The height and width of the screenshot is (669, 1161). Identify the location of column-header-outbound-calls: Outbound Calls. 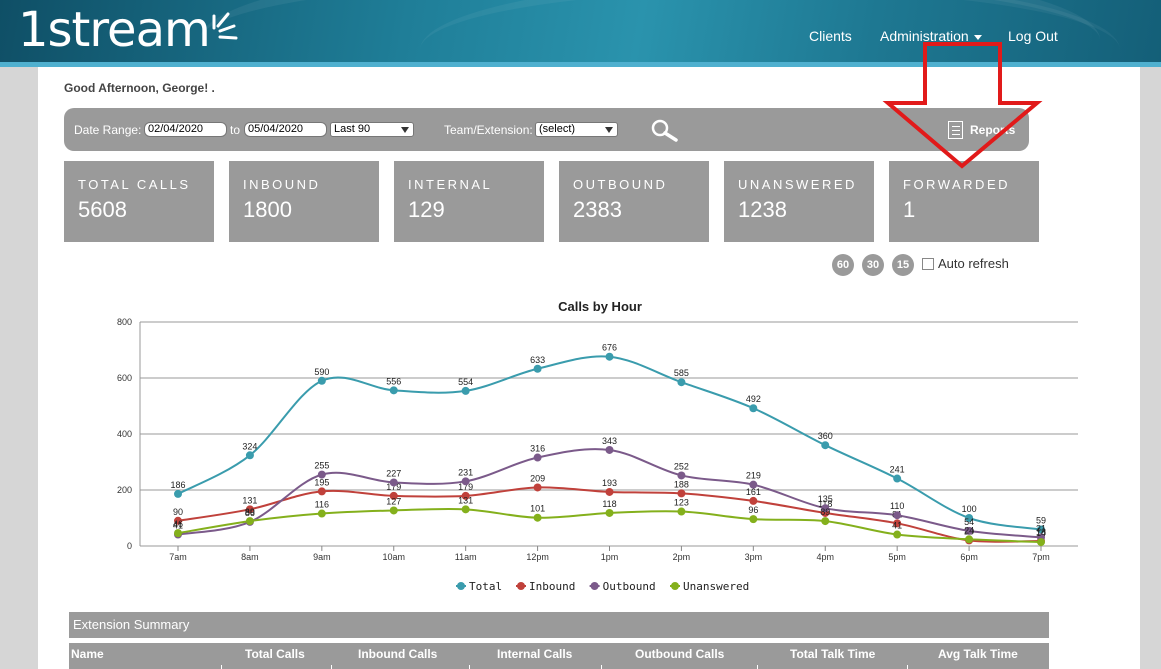
(680, 654).